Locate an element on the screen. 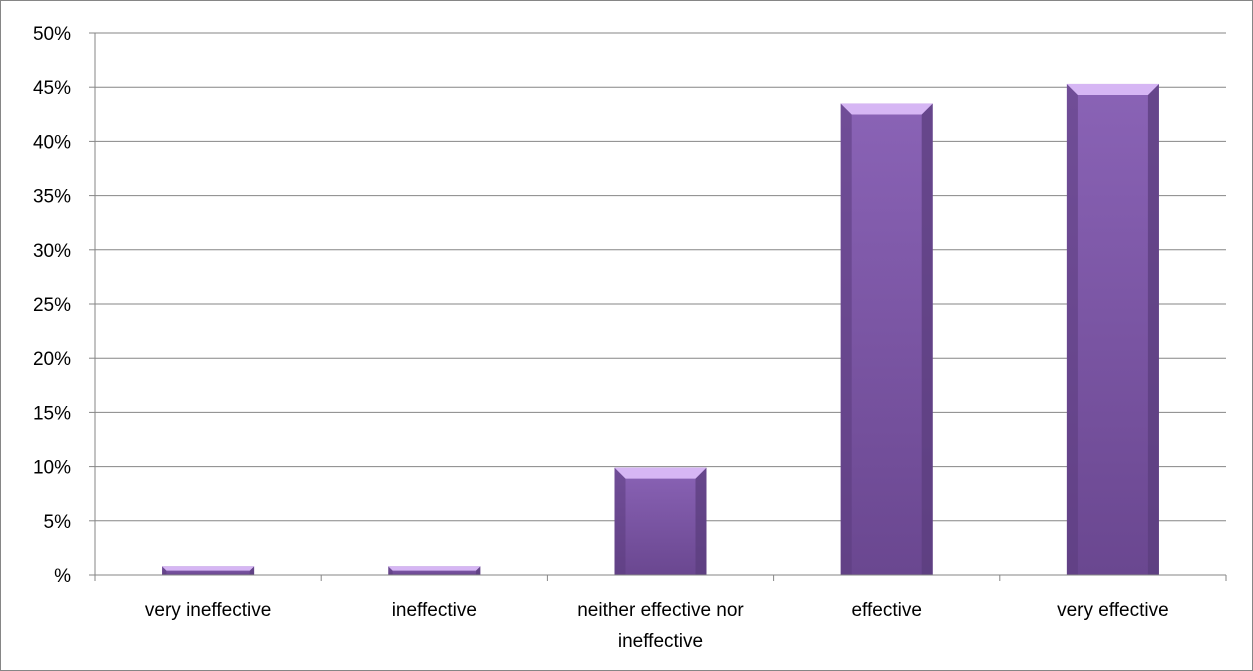 The width and height of the screenshot is (1253, 671). x-tick-label: very effective is located at coordinates (1113, 610).